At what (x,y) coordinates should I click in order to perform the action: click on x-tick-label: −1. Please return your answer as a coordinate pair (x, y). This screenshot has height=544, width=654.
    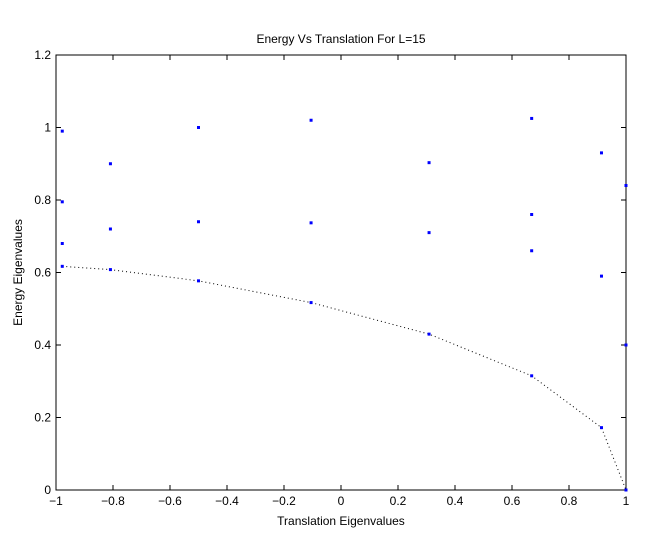
    Looking at the image, I should click on (56, 501).